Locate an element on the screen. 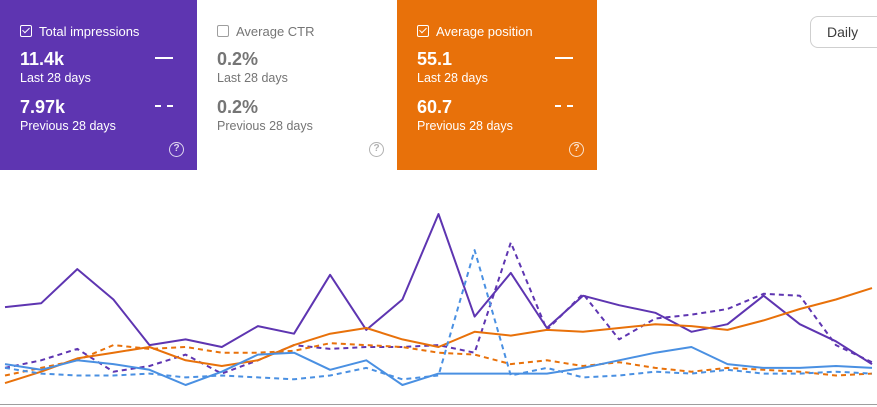  period-dropdown: Daily ▼ is located at coordinates (843, 32).